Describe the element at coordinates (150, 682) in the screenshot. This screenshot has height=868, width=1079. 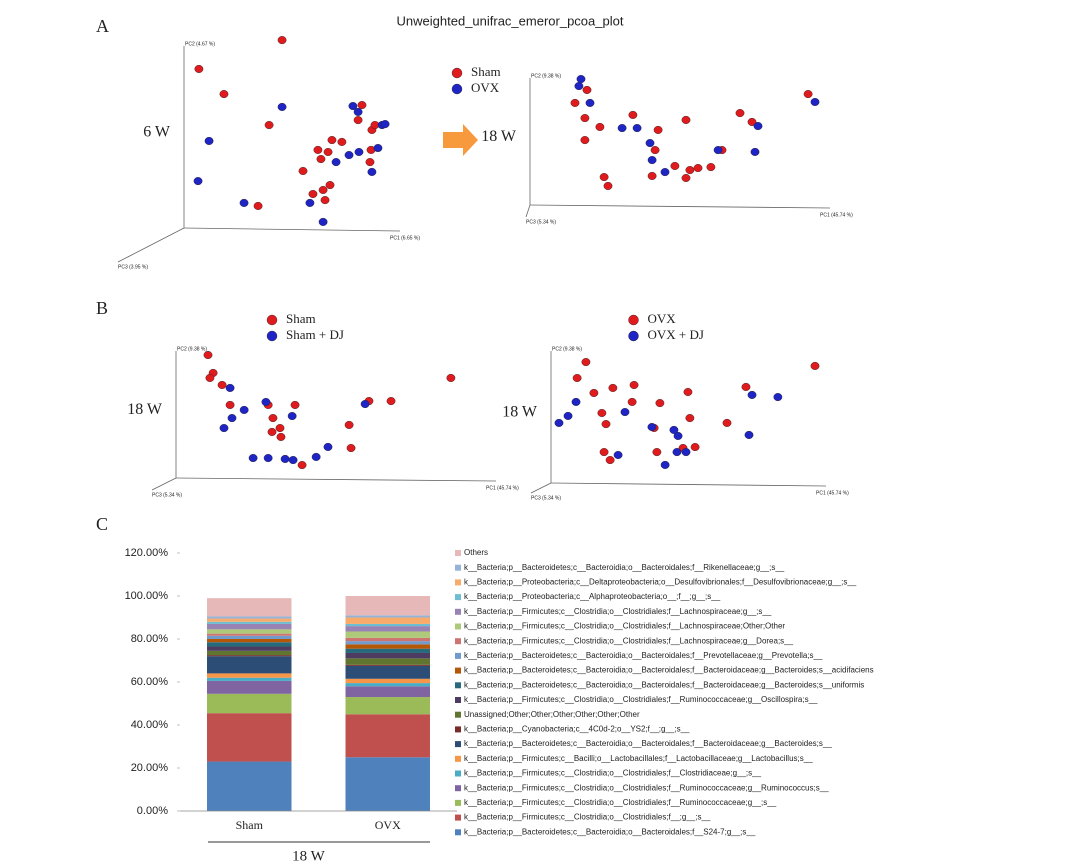
I see `y-tick-label: 60.00%` at that location.